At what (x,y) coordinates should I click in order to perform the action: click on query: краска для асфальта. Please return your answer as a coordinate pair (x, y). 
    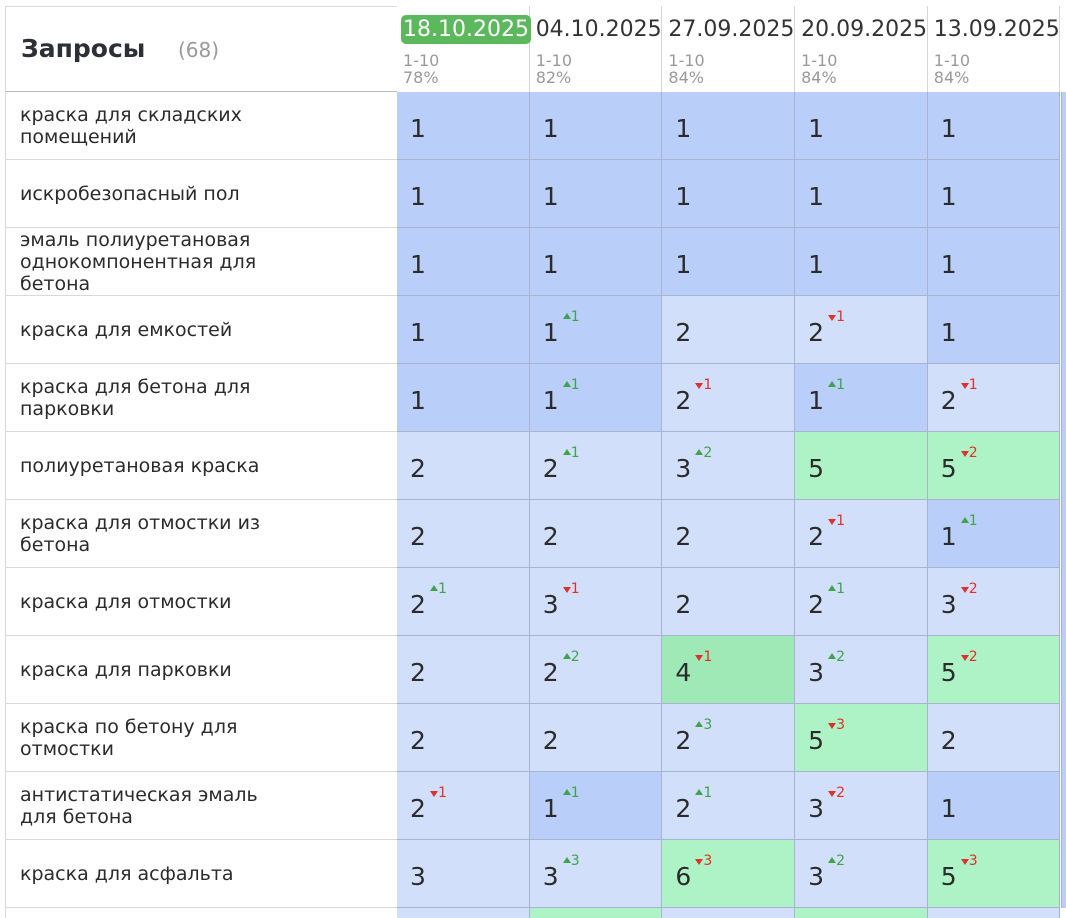
    Looking at the image, I should click on (201, 874).